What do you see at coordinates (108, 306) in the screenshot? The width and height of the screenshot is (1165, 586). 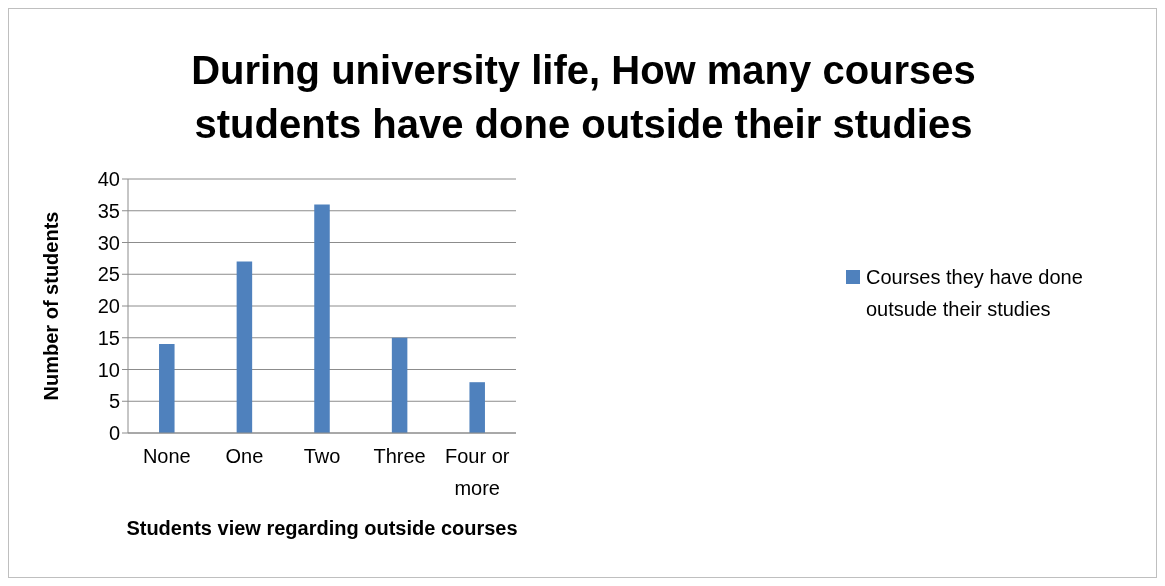 I see `y-tick-label: 20` at bounding box center [108, 306].